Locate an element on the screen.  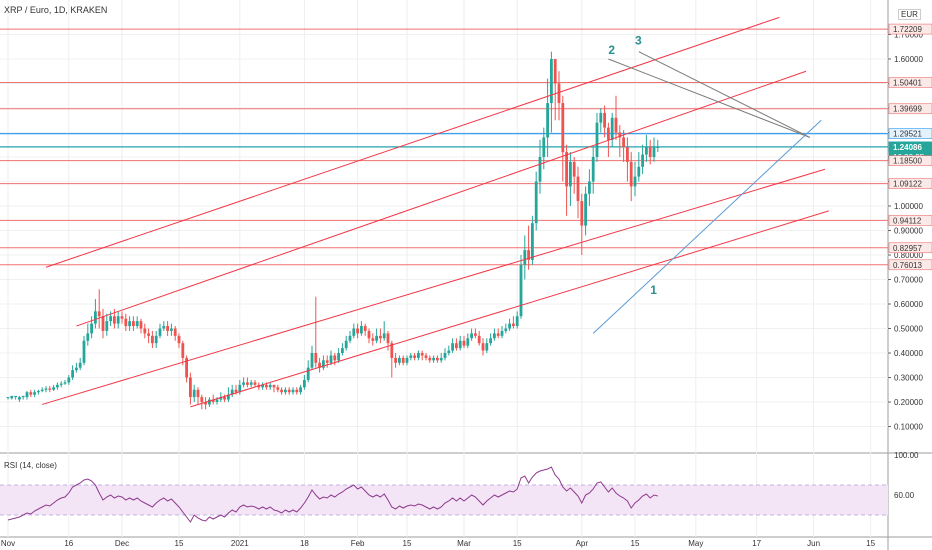
level-label: 1.39699 is located at coordinates (907, 109).